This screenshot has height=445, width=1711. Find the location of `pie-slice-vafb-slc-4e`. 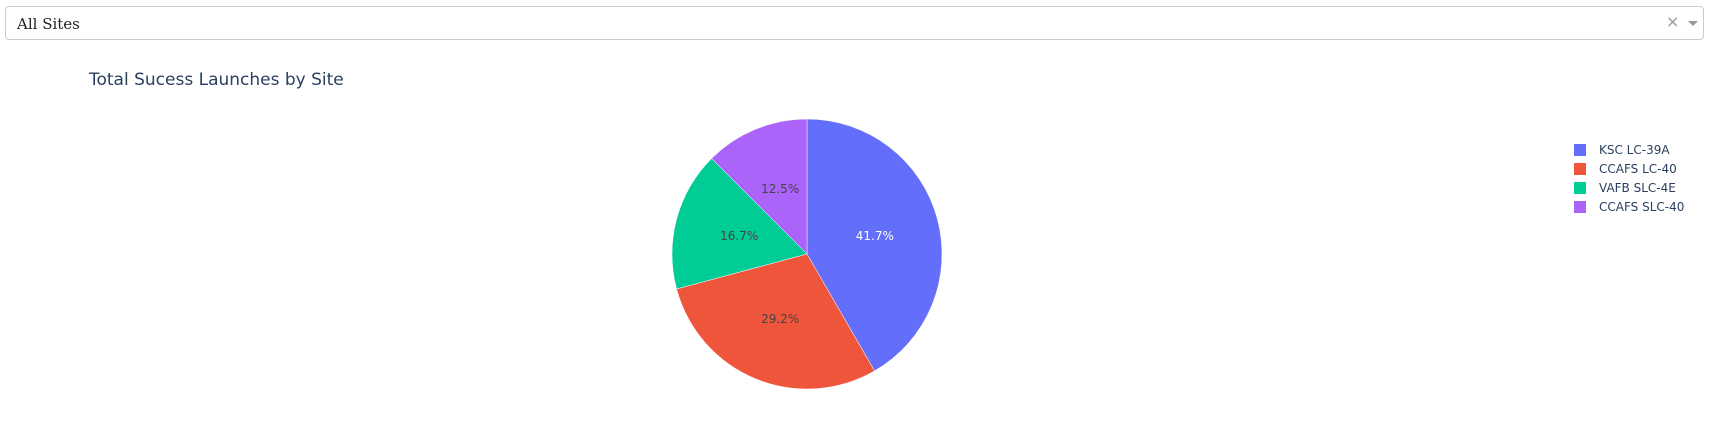

pie-slice-vafb-slc-4e is located at coordinates (739, 224).